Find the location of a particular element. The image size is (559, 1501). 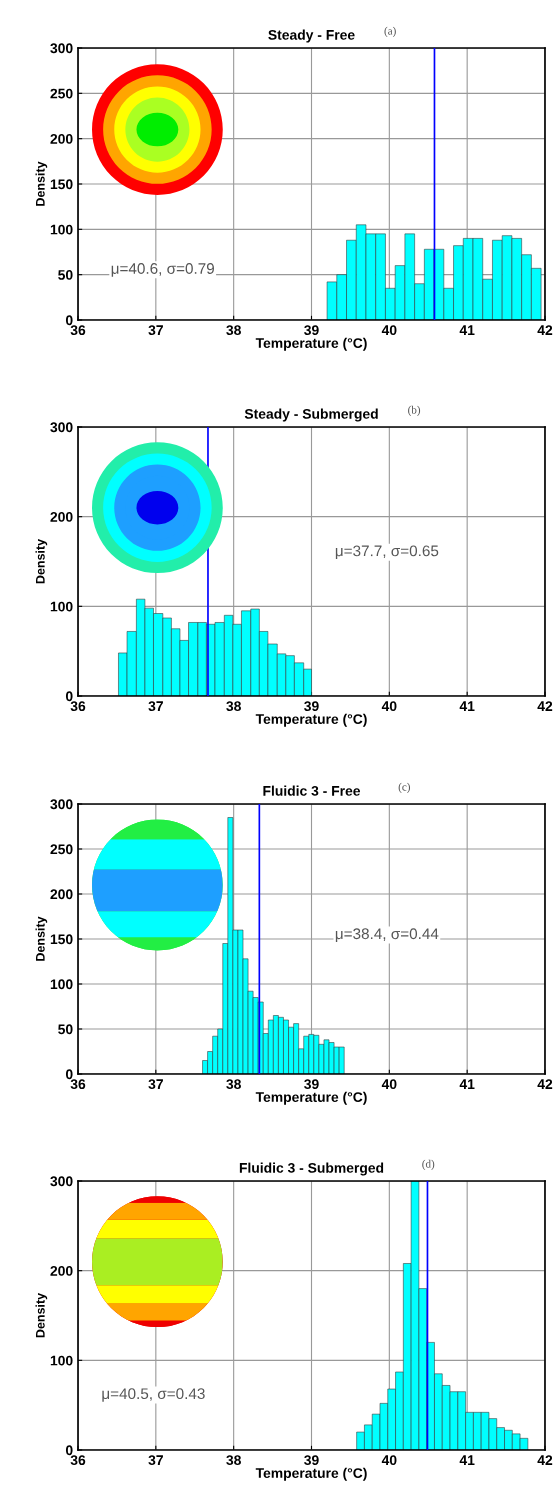

annotation: μ=40.6, σ=0.79 is located at coordinates (162, 270).